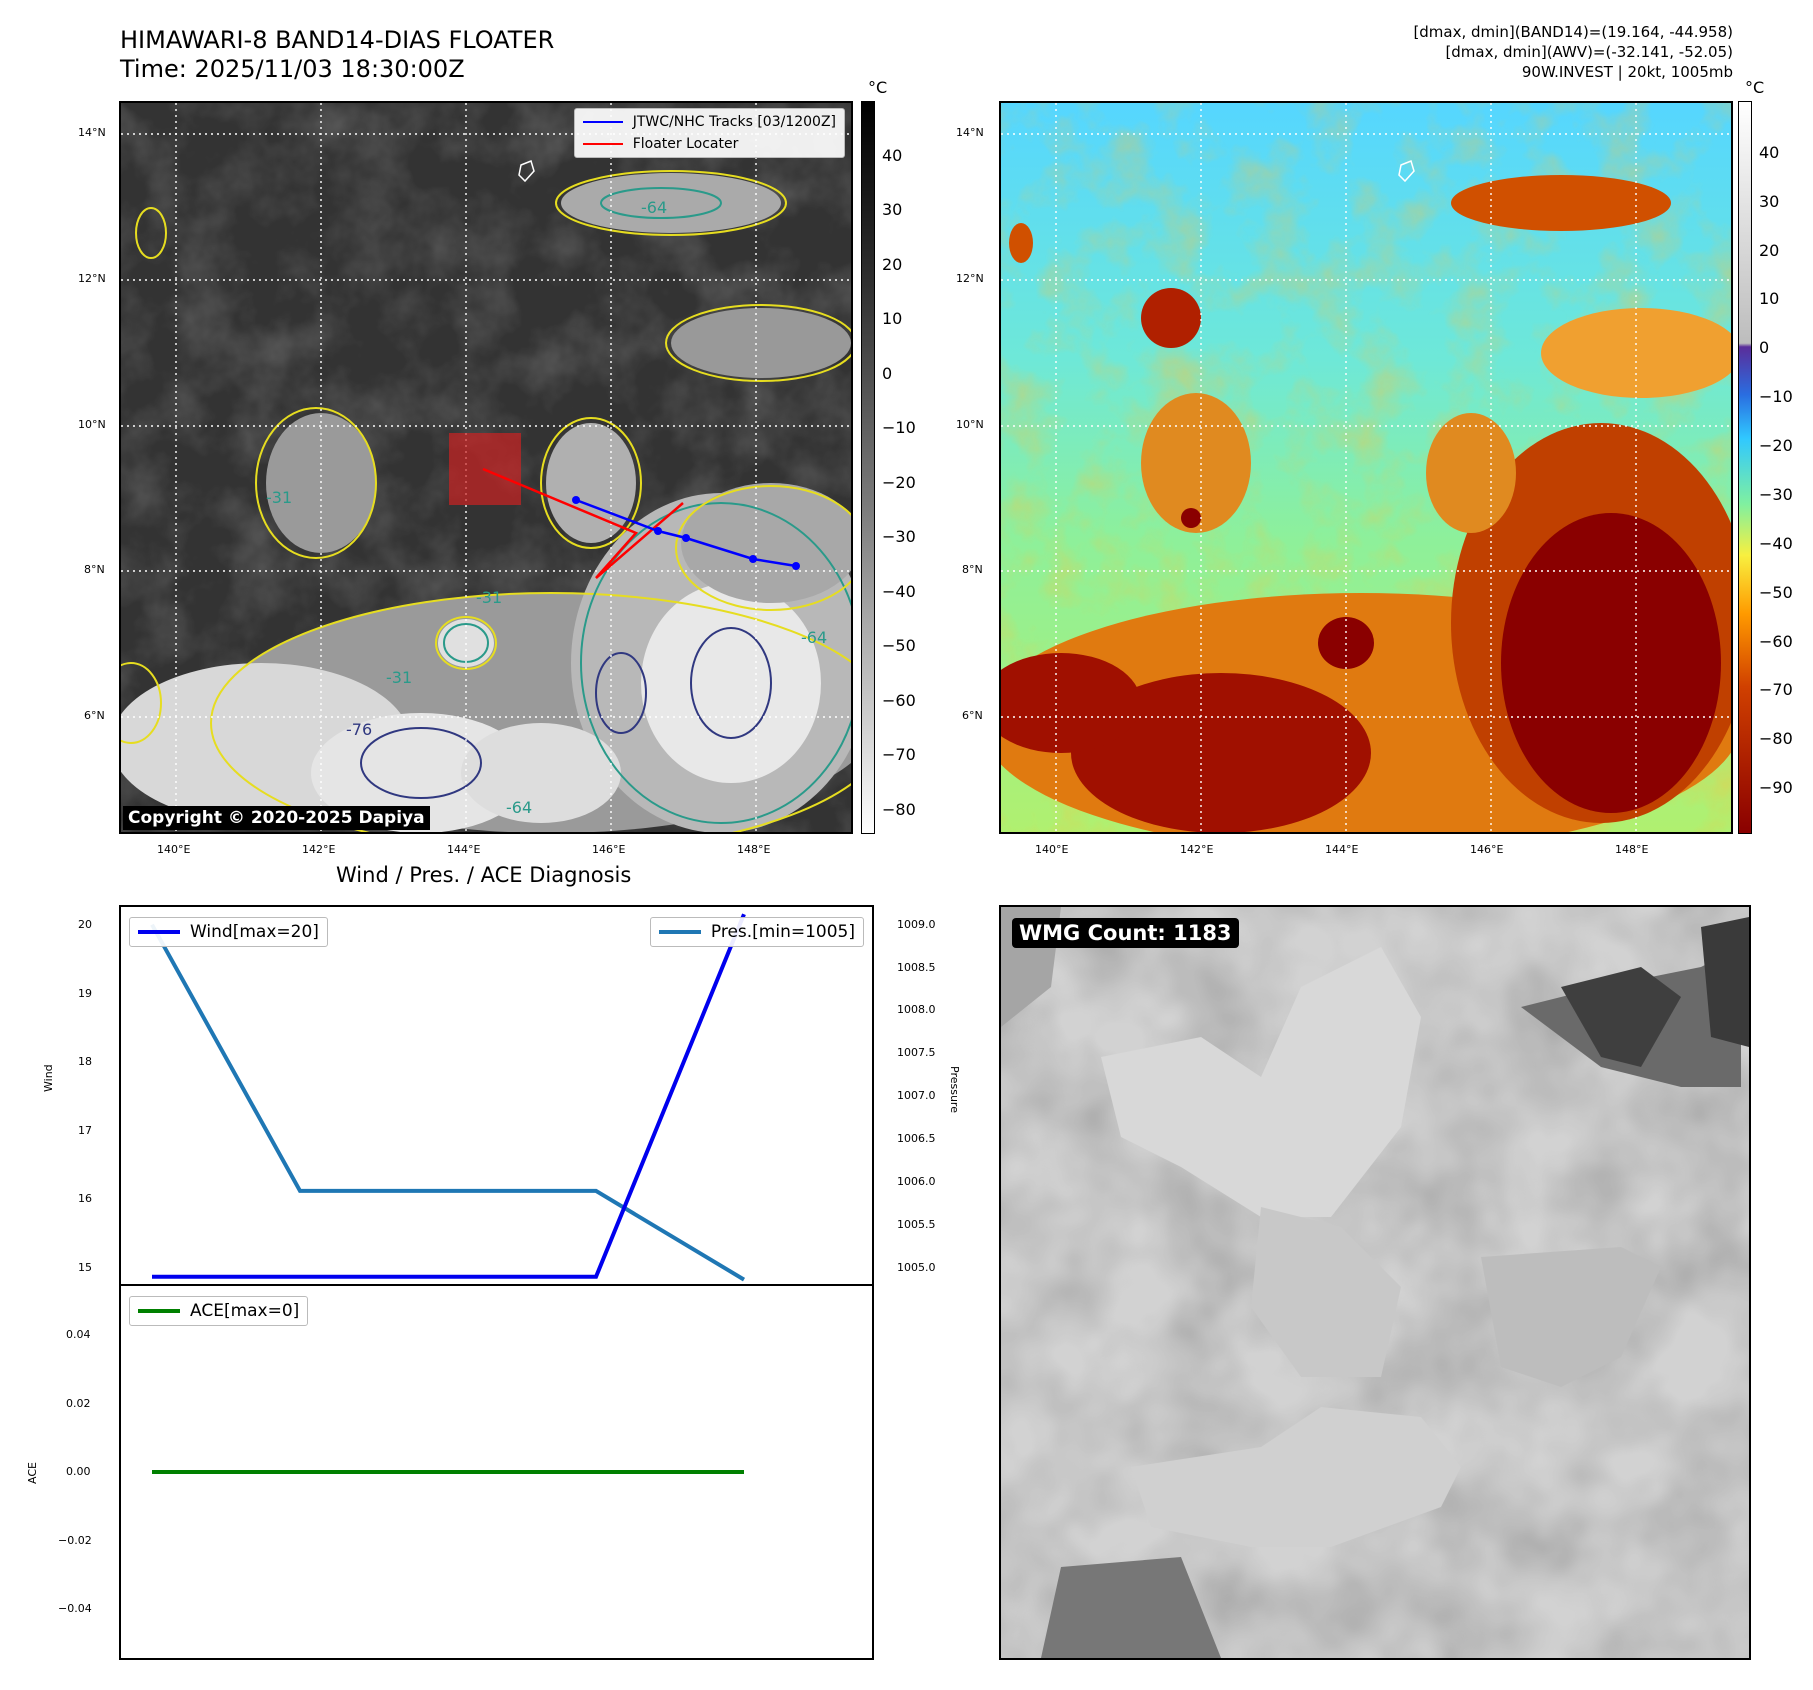 The width and height of the screenshot is (1813, 1690). What do you see at coordinates (916, 1224) in the screenshot?
I see `pressure-tick: 1005.5` at bounding box center [916, 1224].